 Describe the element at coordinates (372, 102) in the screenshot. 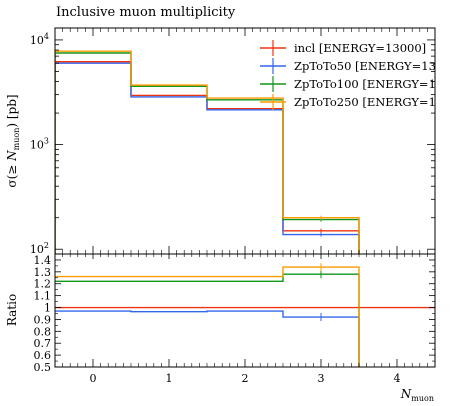

I see `legend-label-3: ZpToTo250 [ENERGY=13000]` at that location.